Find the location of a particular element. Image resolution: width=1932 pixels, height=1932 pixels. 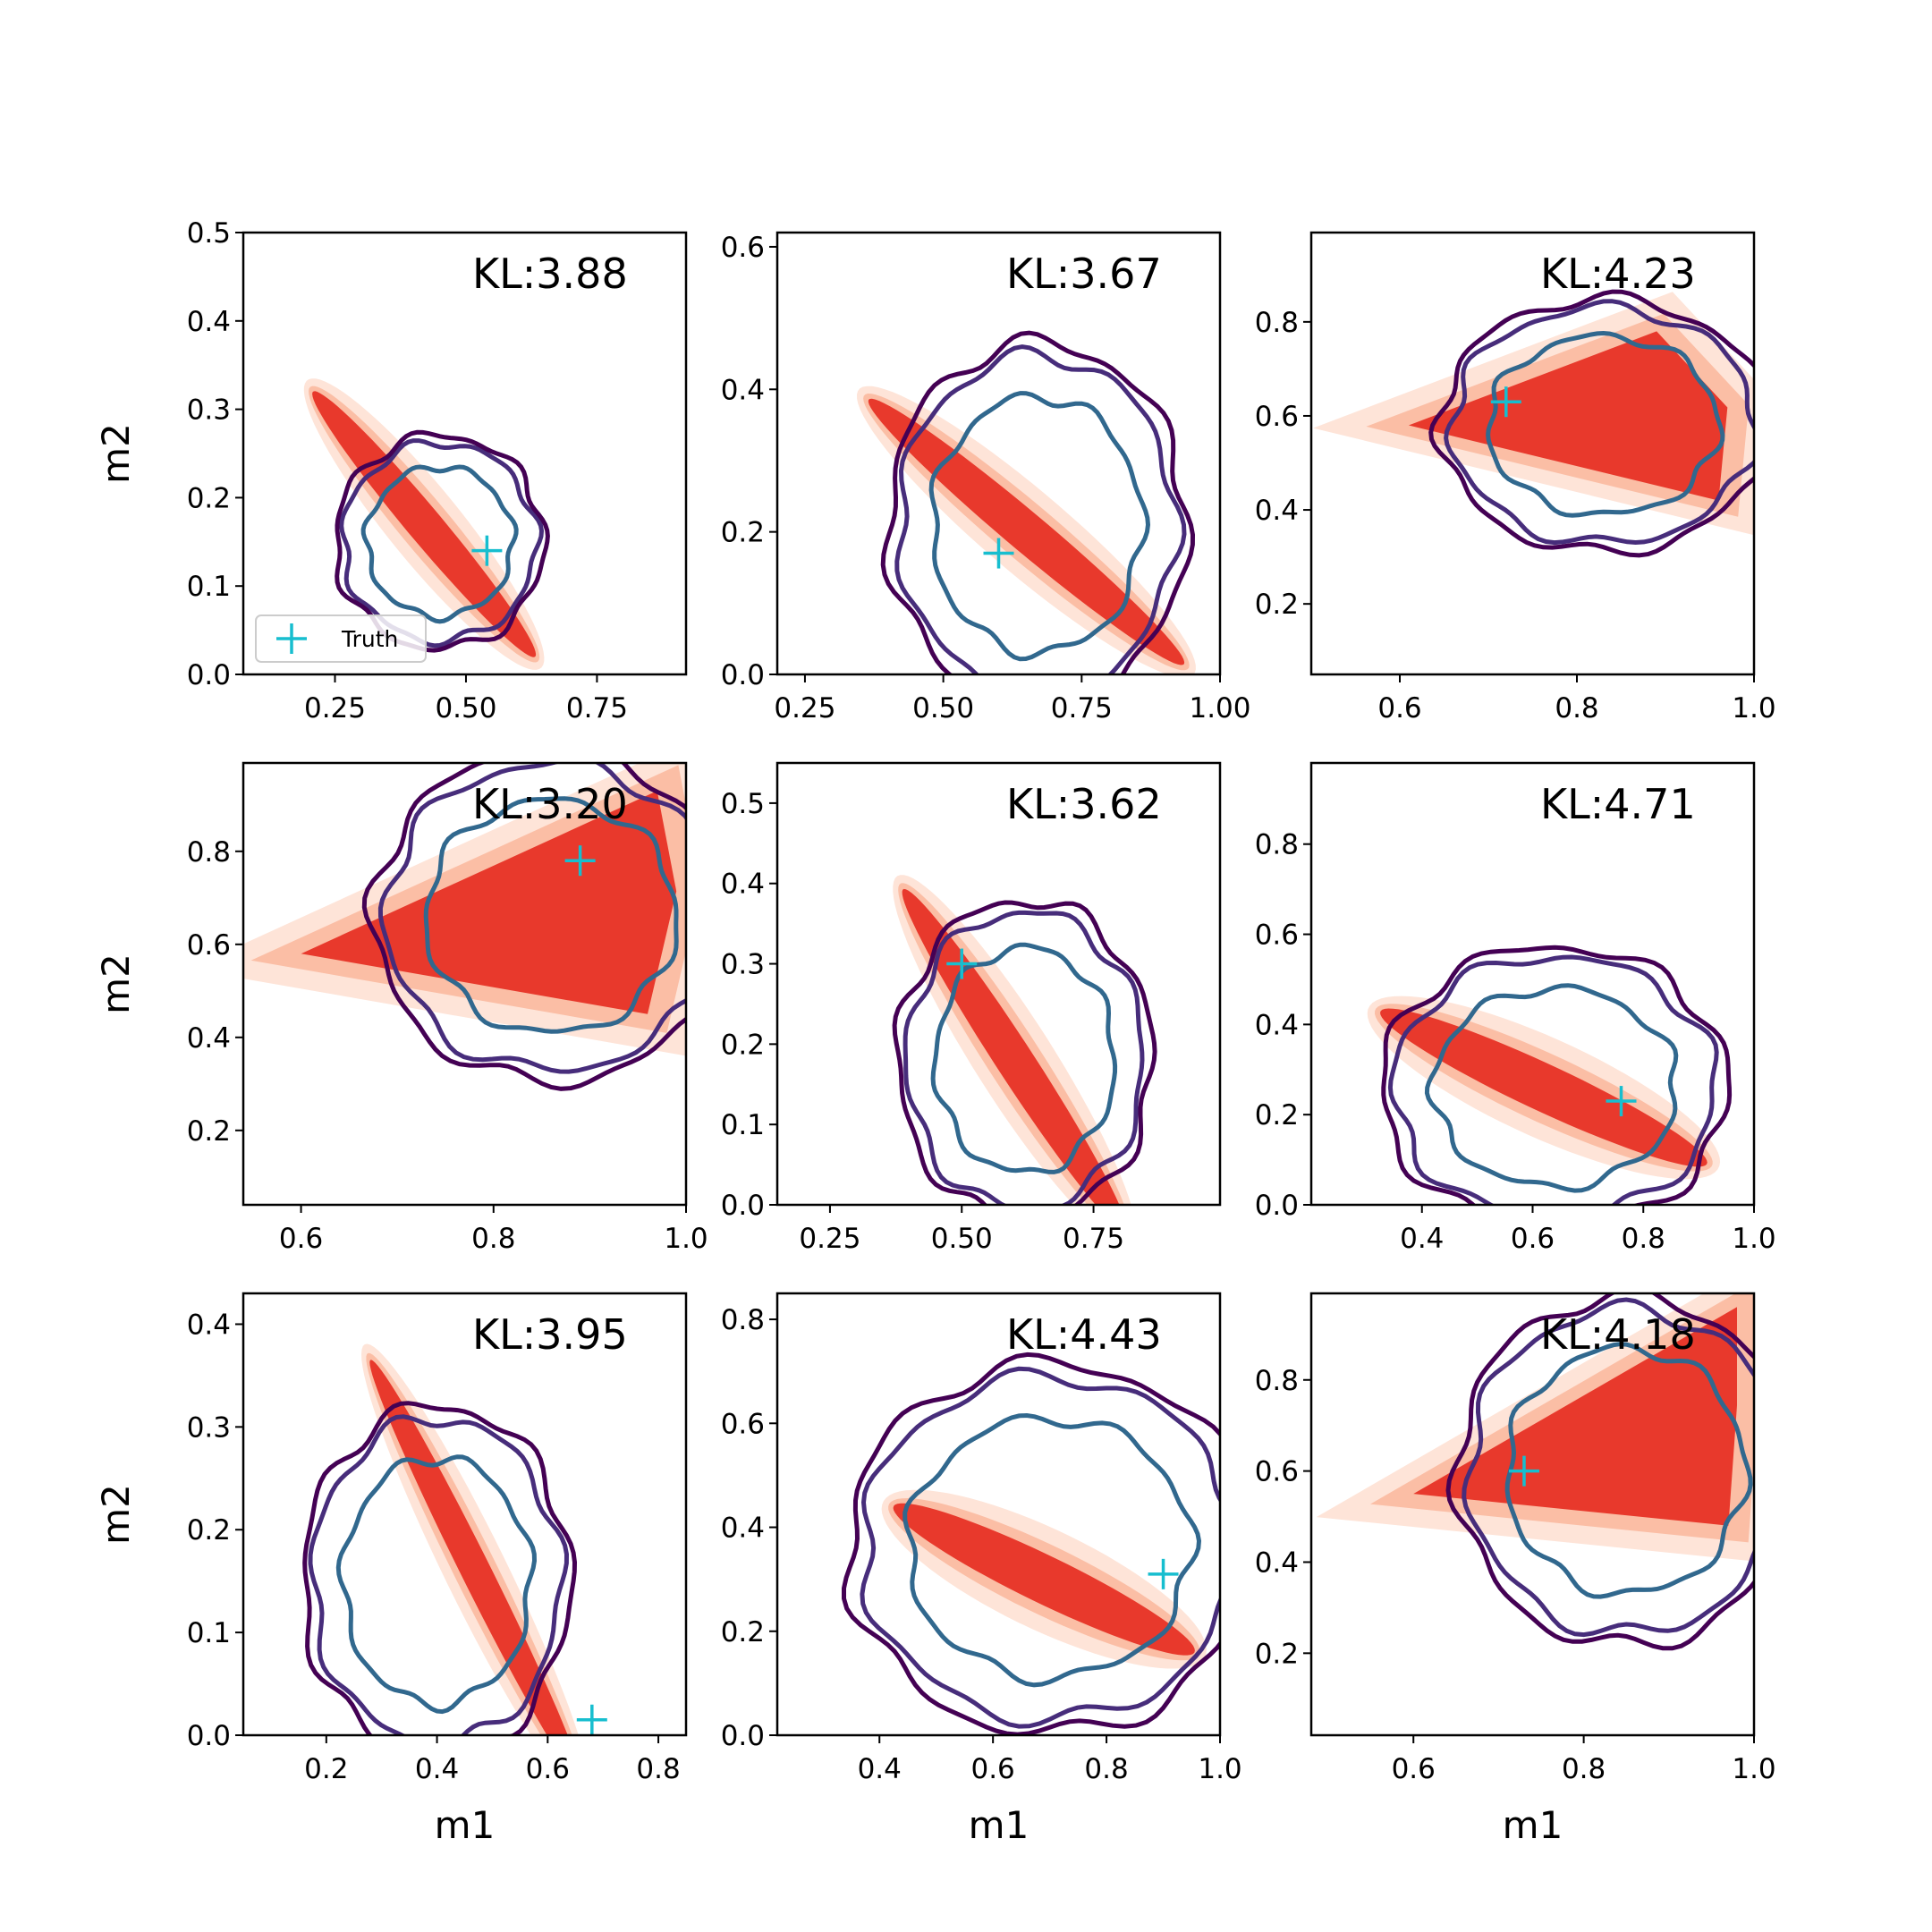

legend-box is located at coordinates (341, 638).